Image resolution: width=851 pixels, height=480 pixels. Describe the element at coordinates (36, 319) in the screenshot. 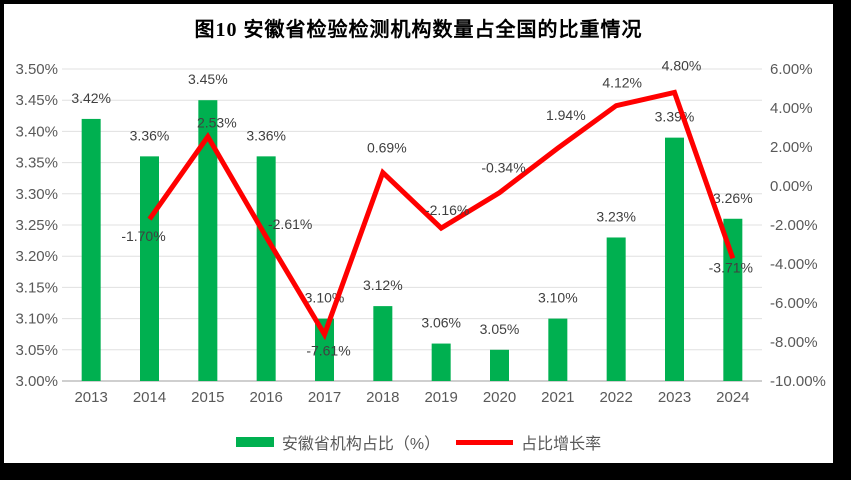

I see `left-axis-tick: 3.10%` at that location.